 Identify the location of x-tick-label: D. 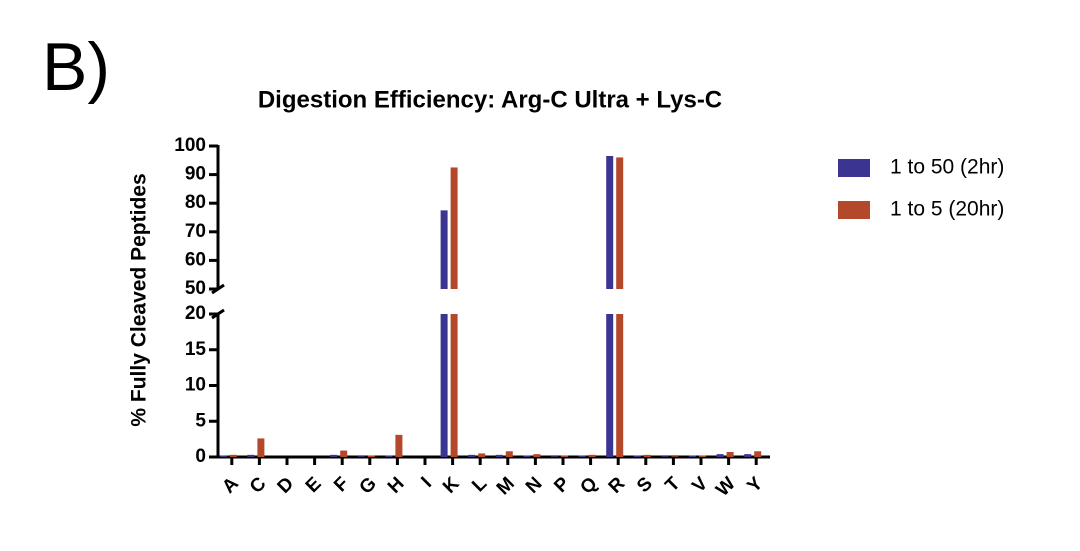
(286, 485).